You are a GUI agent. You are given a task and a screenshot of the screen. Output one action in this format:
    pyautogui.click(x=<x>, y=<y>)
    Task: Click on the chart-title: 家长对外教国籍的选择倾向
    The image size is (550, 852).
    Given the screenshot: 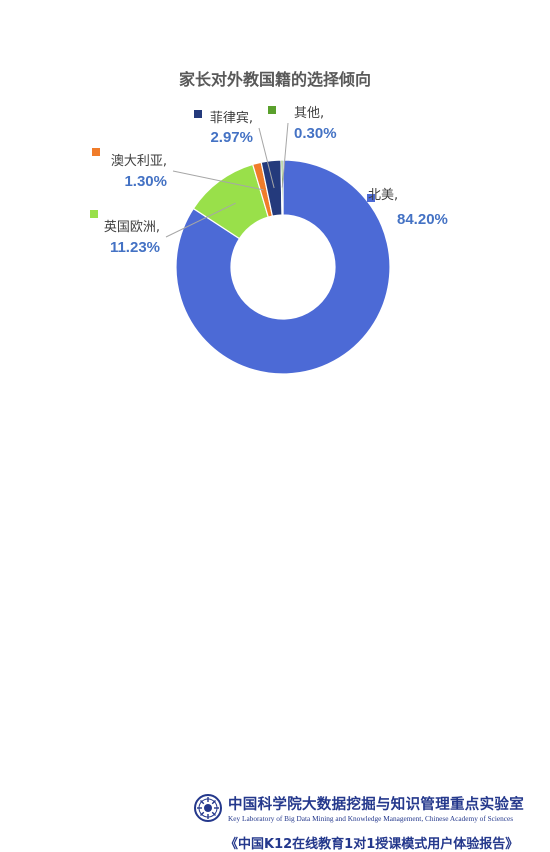 What is the action you would take?
    pyautogui.click(x=274, y=79)
    